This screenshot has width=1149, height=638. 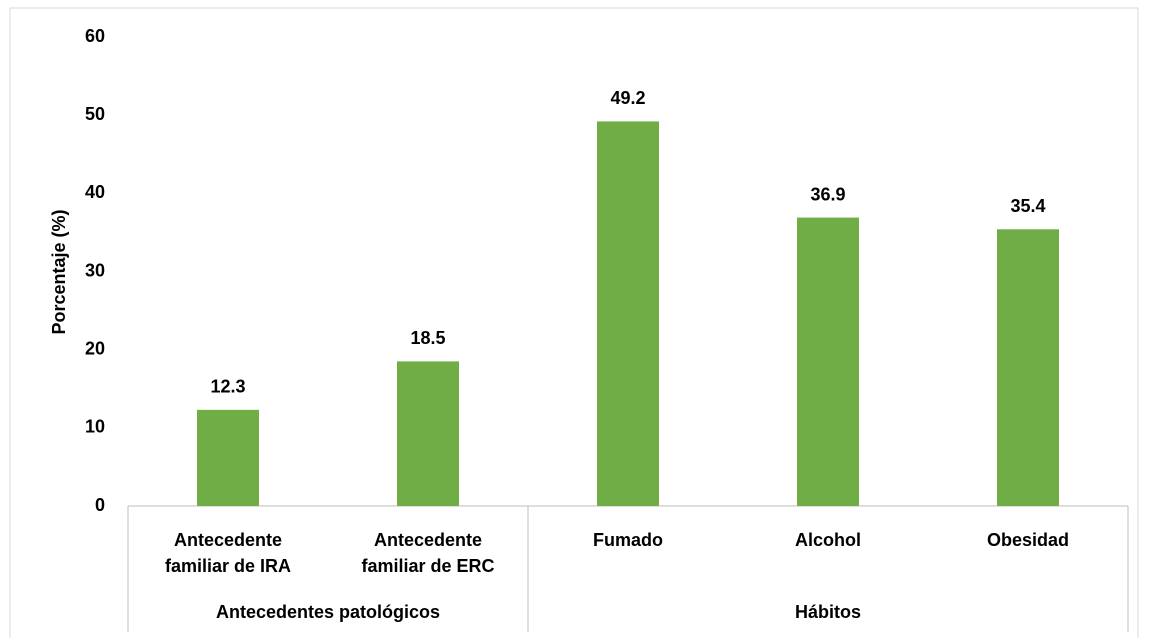 What do you see at coordinates (627, 98) in the screenshot?
I see `data-label: 49.2` at bounding box center [627, 98].